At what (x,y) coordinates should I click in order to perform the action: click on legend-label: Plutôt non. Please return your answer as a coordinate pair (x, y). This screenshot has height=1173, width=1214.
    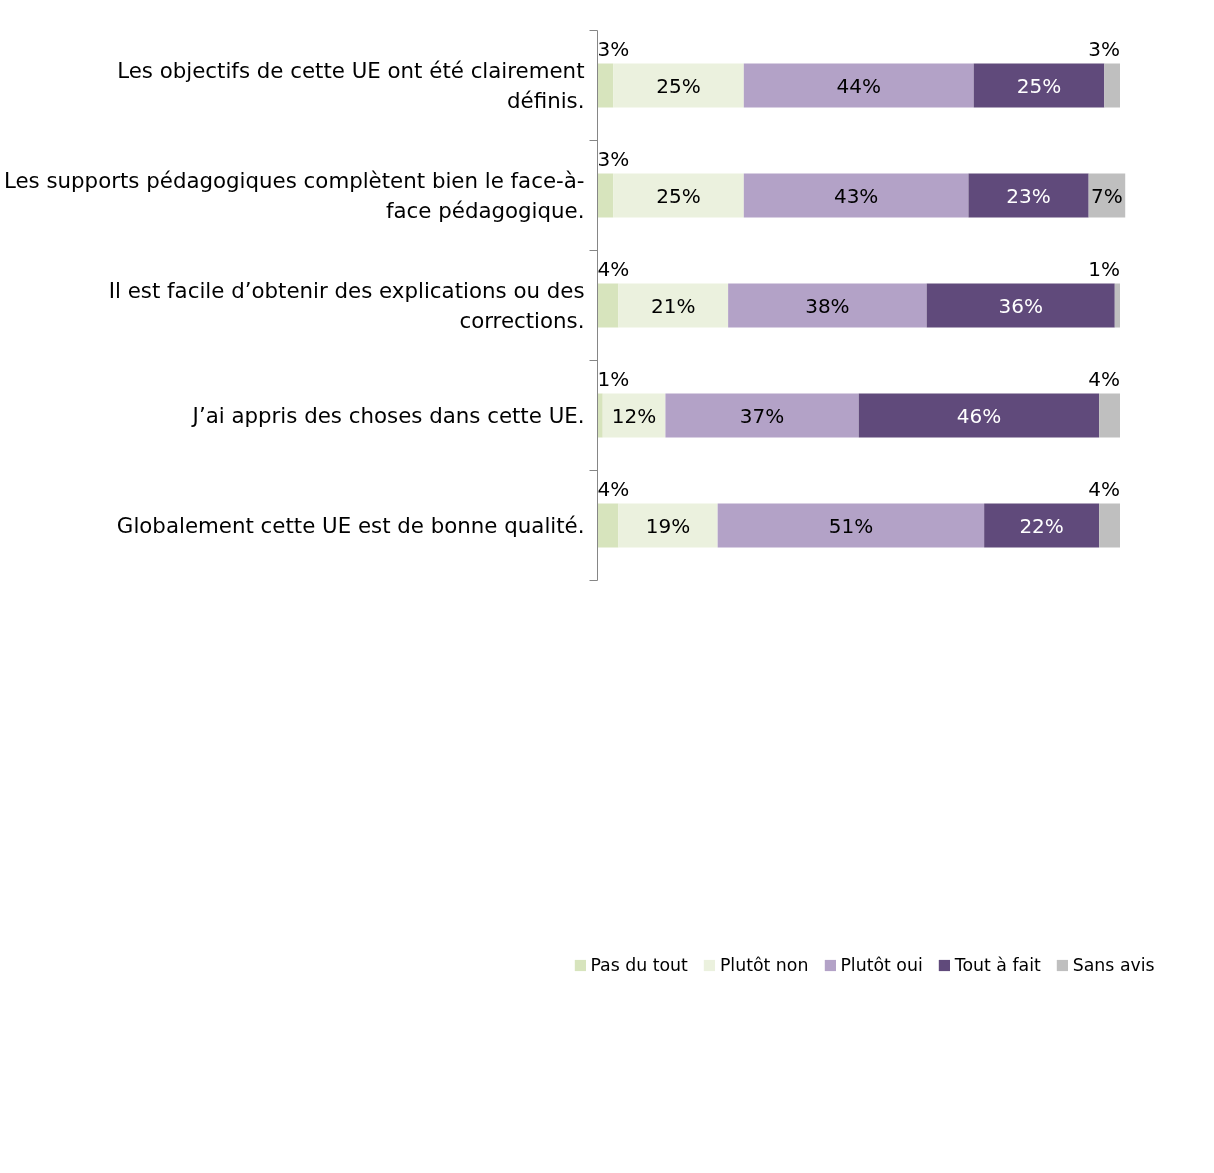
    Looking at the image, I should click on (764, 965).